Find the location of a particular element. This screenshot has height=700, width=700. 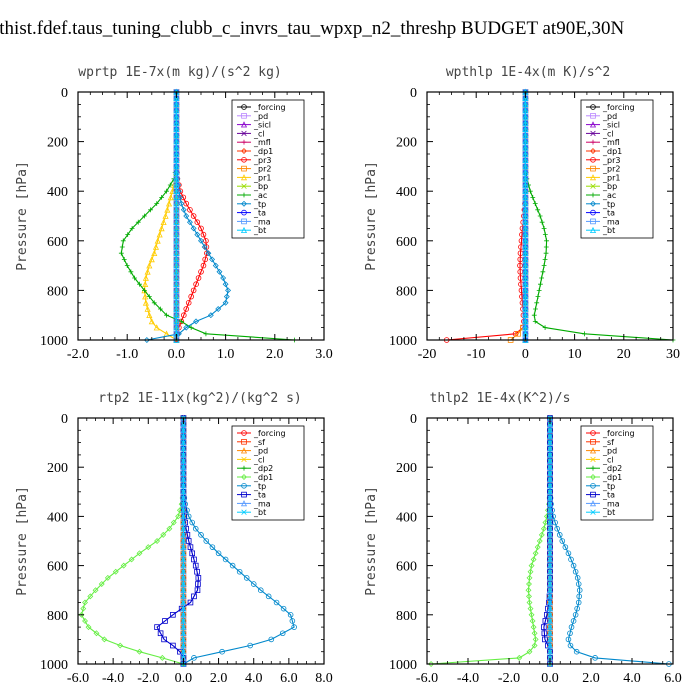

legend-entry: _mfl is located at coordinates (254, 142).